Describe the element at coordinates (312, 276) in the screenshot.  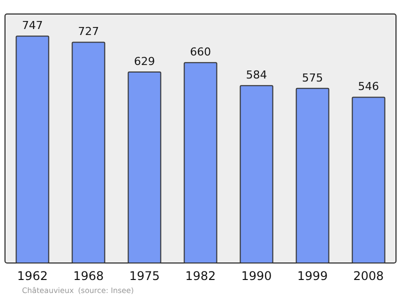
I see `x-tick-label: 1999` at that location.